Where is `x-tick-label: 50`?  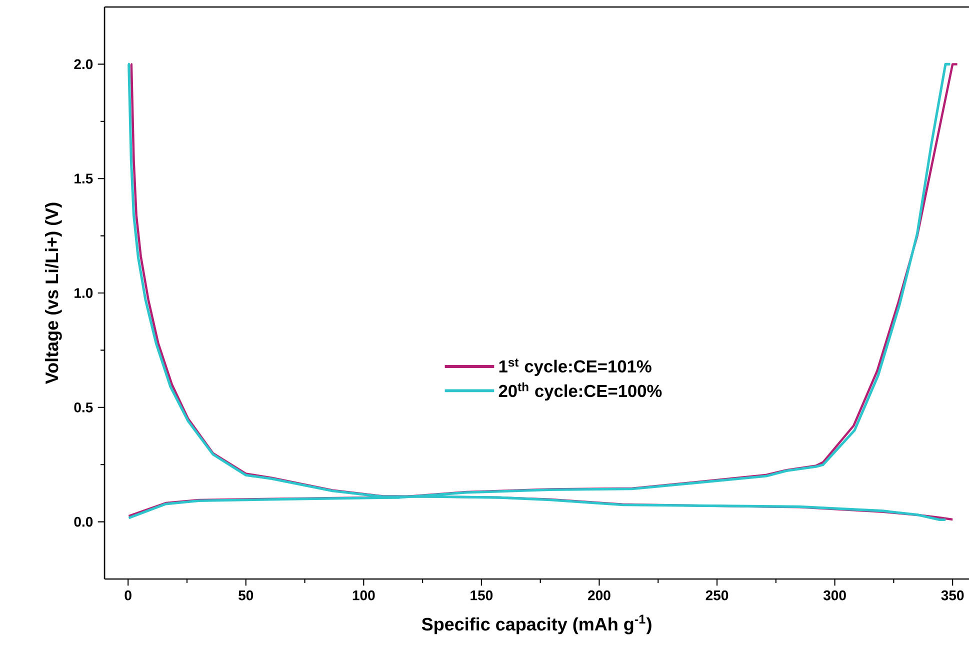
x-tick-label: 50 is located at coordinates (246, 595).